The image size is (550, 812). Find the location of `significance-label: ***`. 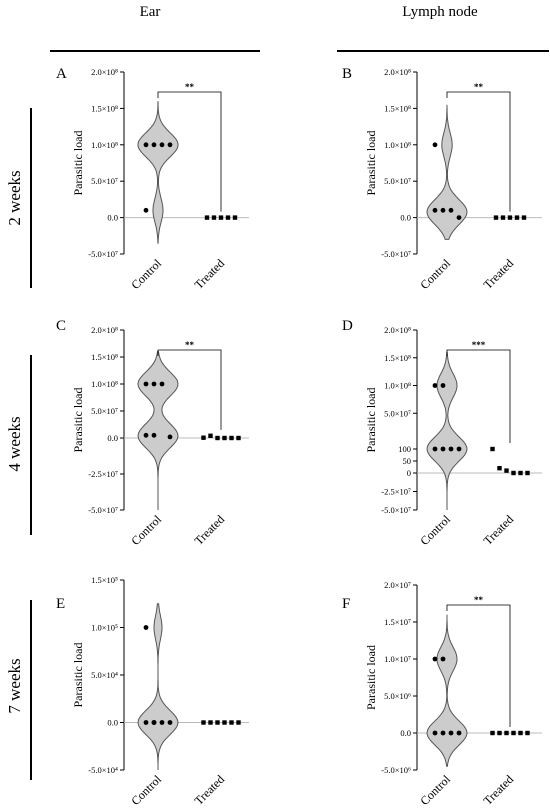

significance-label: *** is located at coordinates (479, 345).